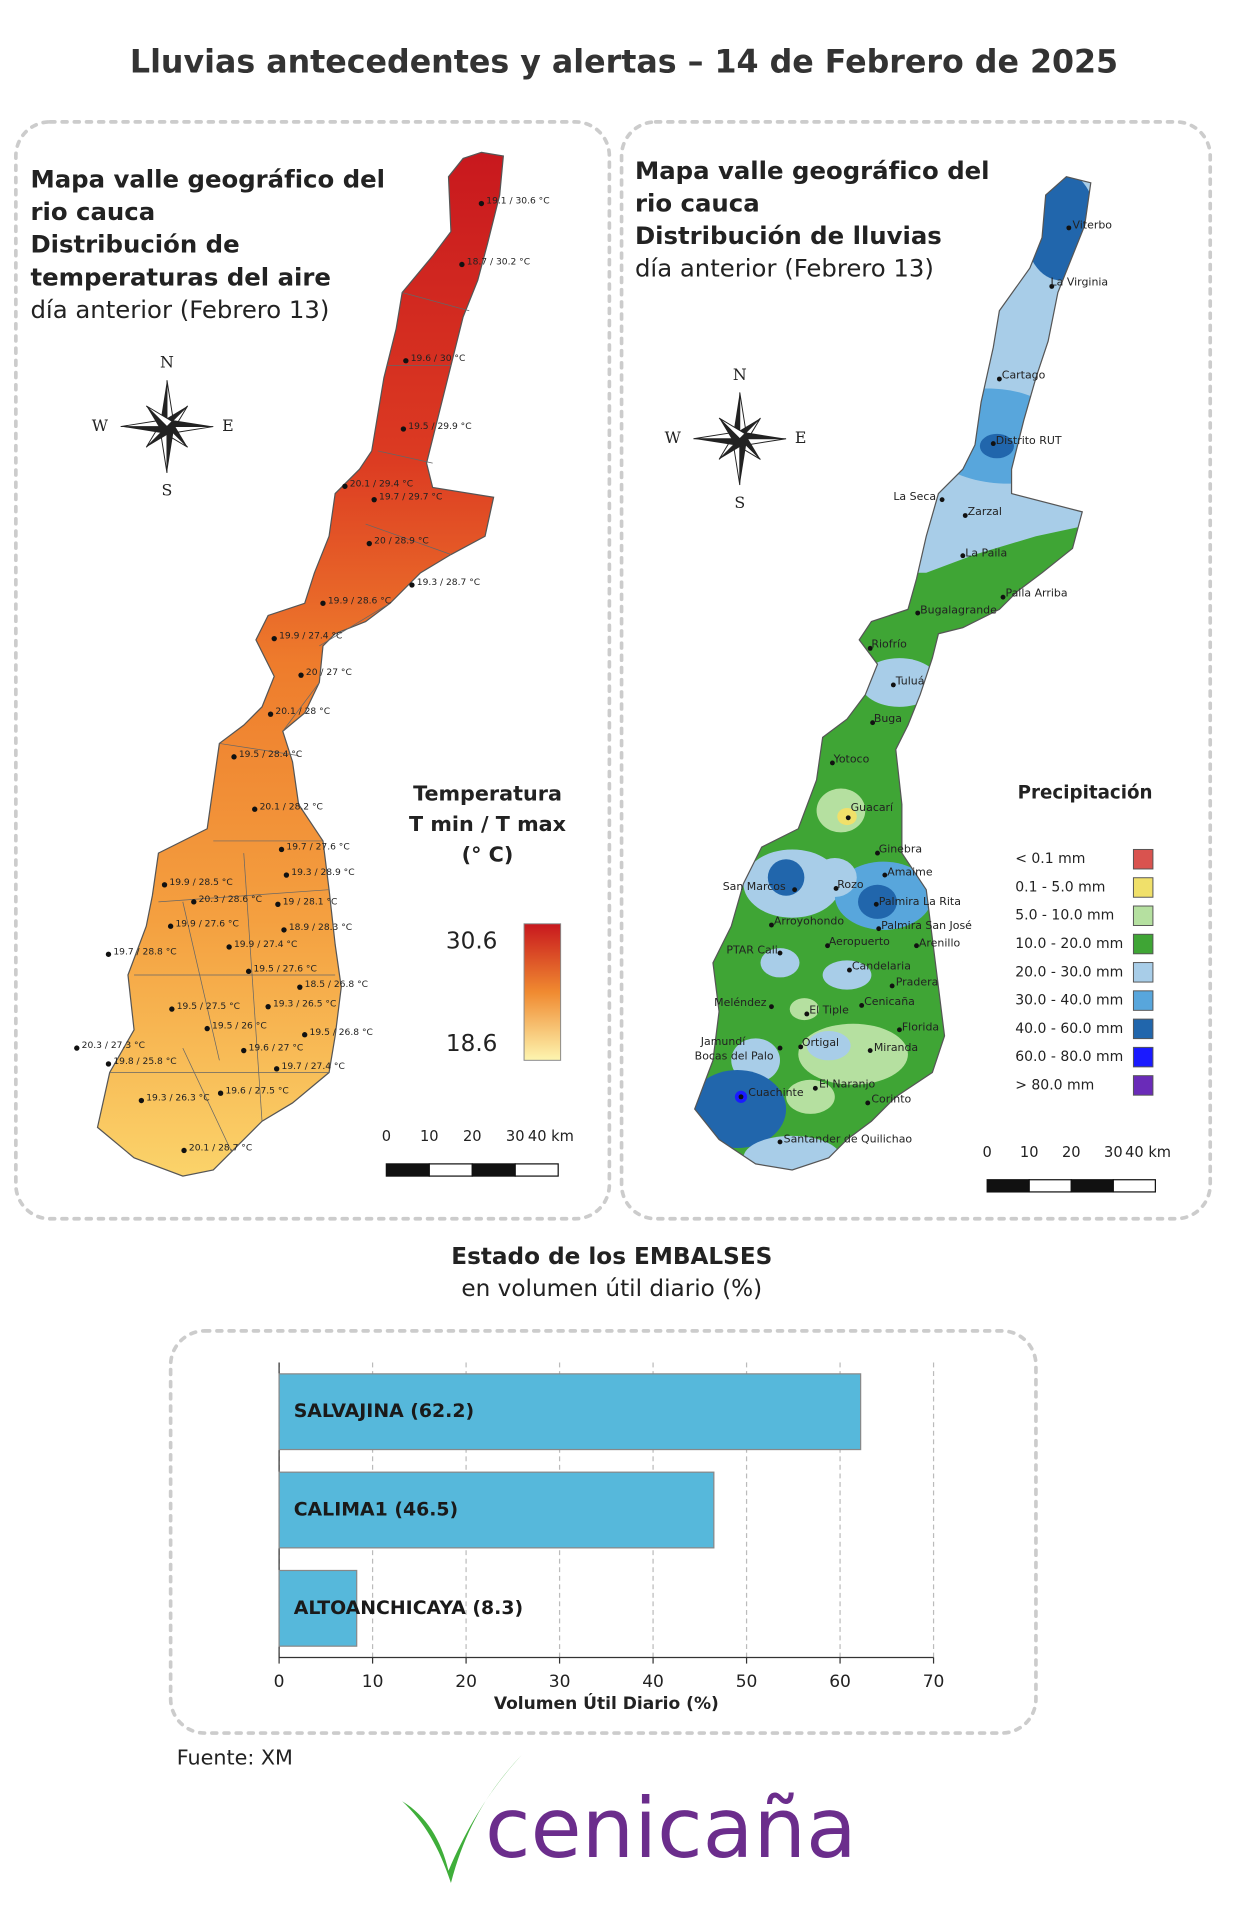  What do you see at coordinates (1069, 944) in the screenshot?
I see `legend-label: 10.0 - 20.0 mm` at bounding box center [1069, 944].